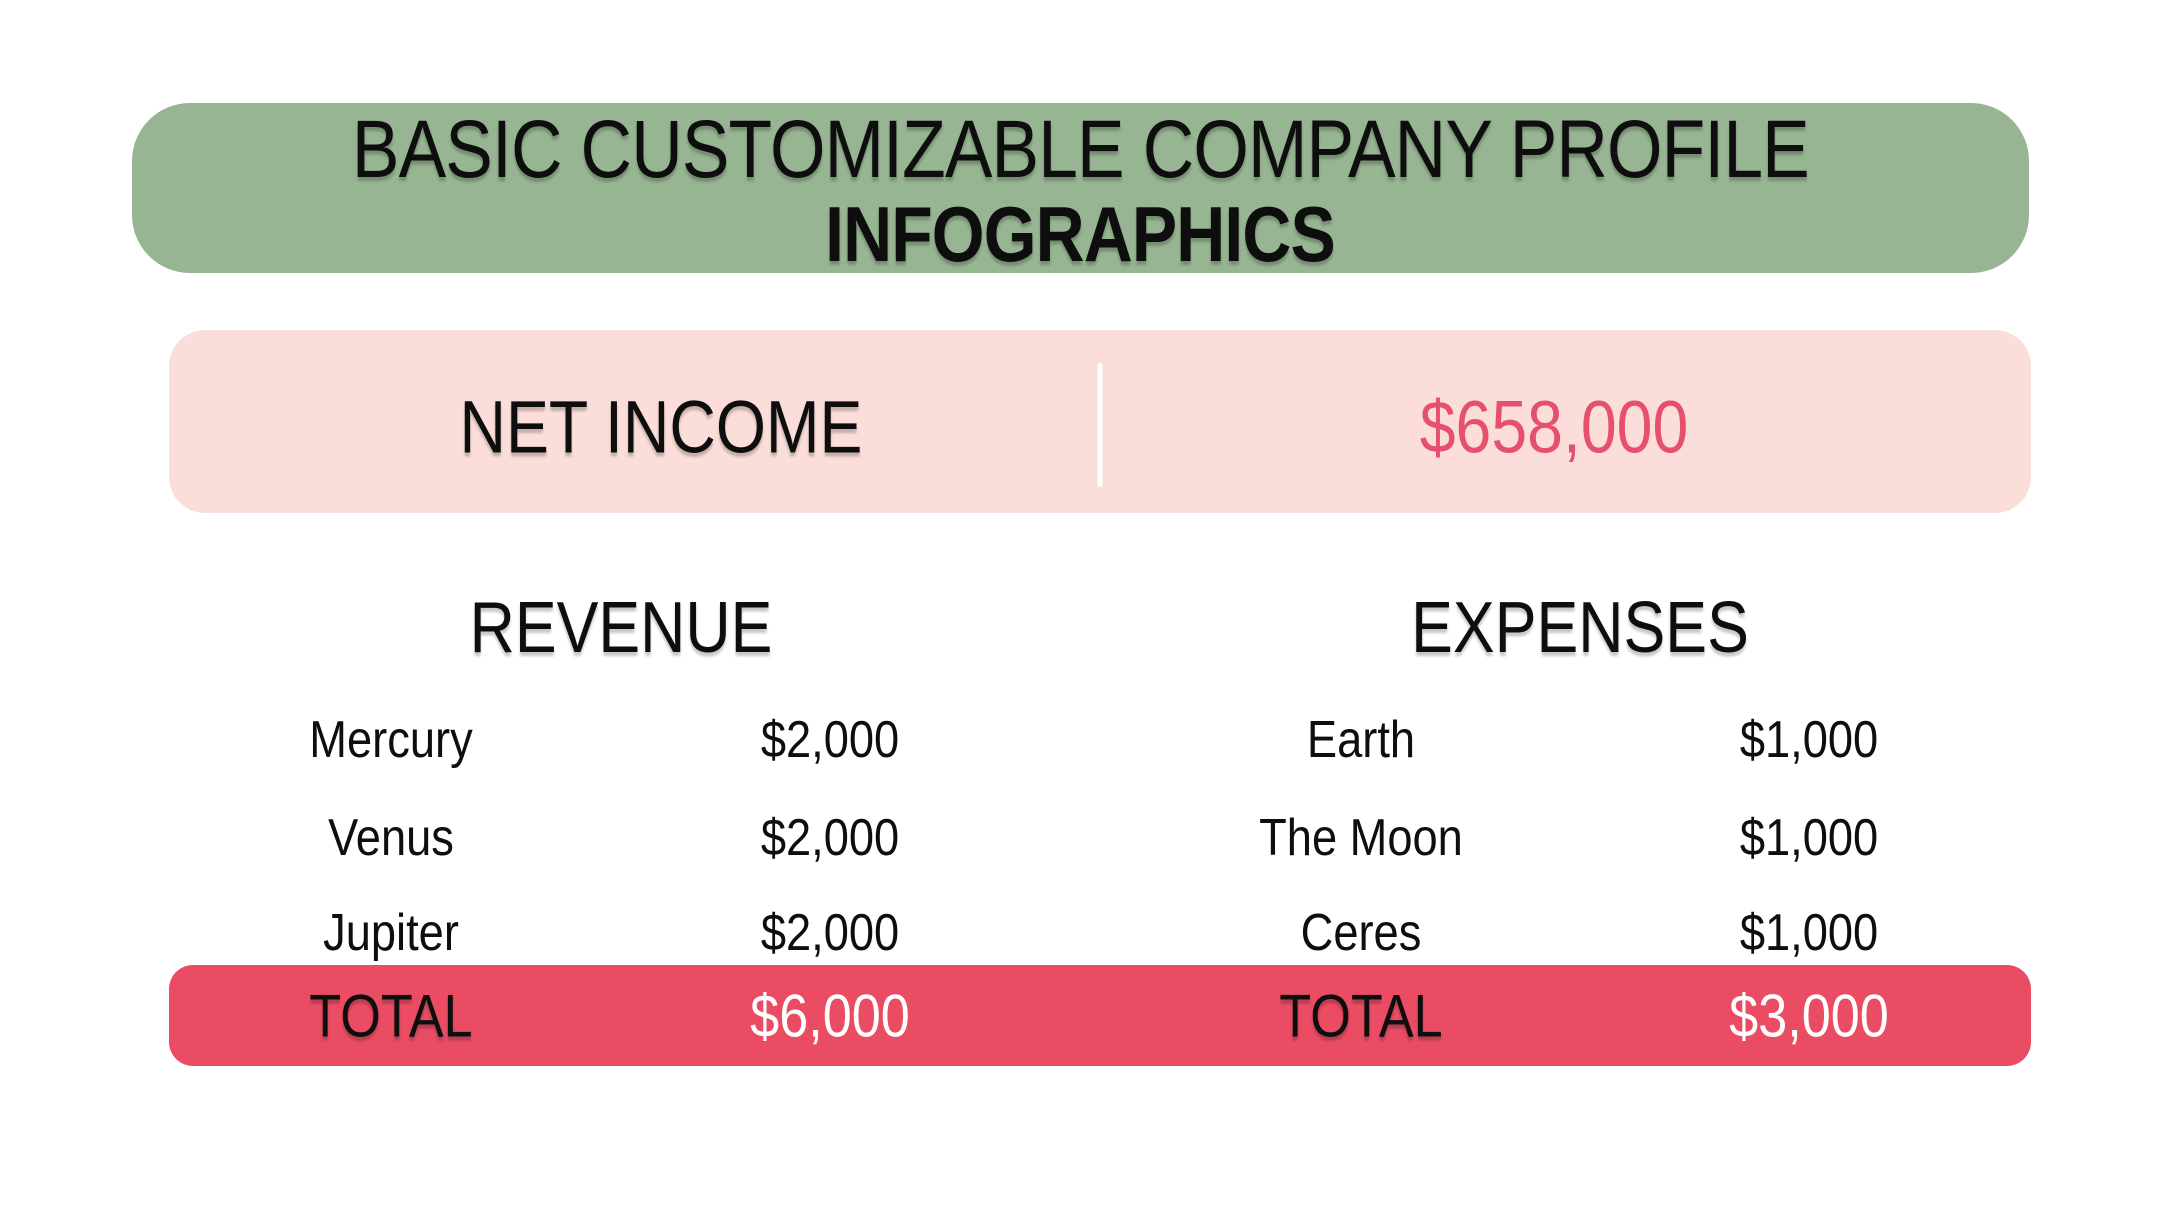 This screenshot has width=2160, height=1215. I want to click on net-income-label: NET INCOME, so click(660, 426).